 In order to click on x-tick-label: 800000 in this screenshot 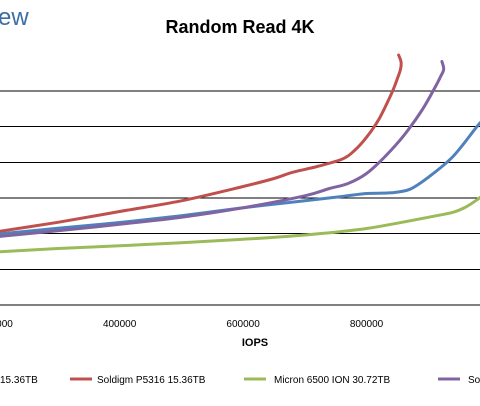, I will do `click(367, 324)`.